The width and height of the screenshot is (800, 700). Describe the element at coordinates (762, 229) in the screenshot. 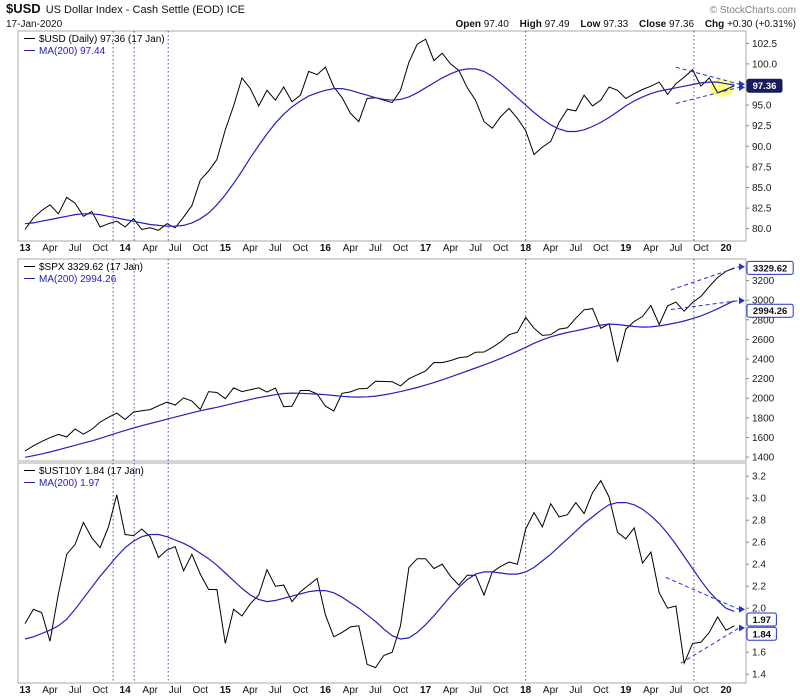

I see `svg-text: 80.0` at that location.